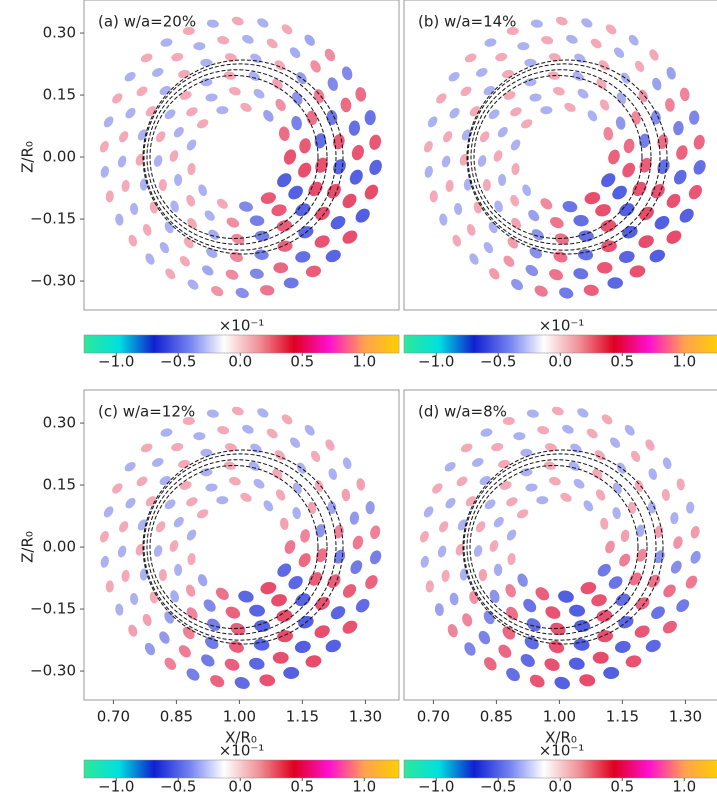 Image resolution: width=717 pixels, height=803 pixels. What do you see at coordinates (302, 362) in the screenshot?
I see `colorbar-tick-label: 0.5` at bounding box center [302, 362].